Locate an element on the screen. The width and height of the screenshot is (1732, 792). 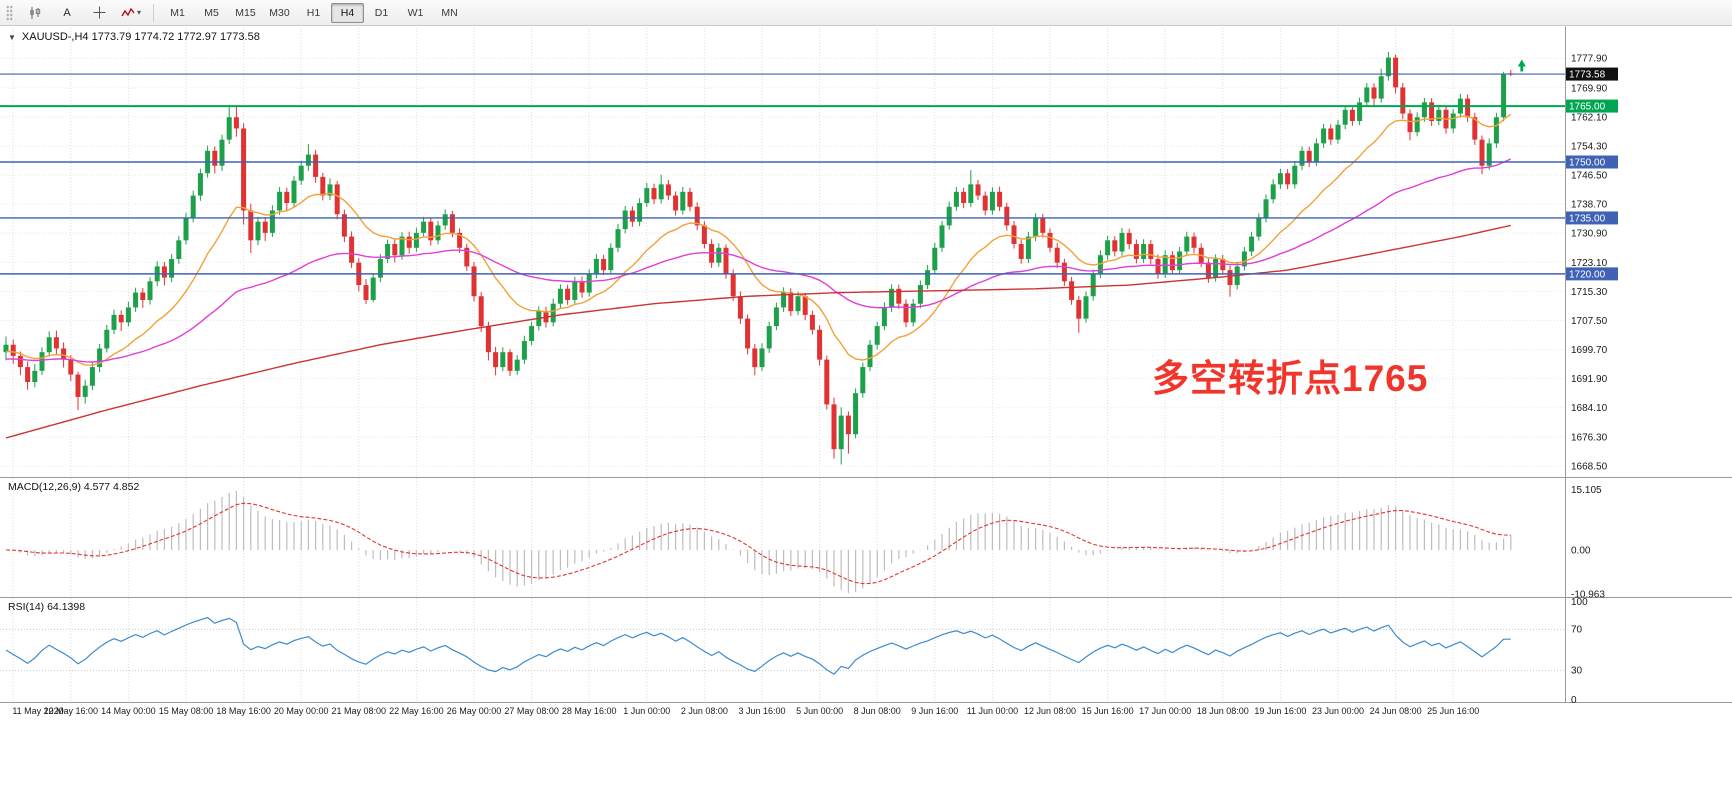
chart-type-button is located at coordinates (35, 13).